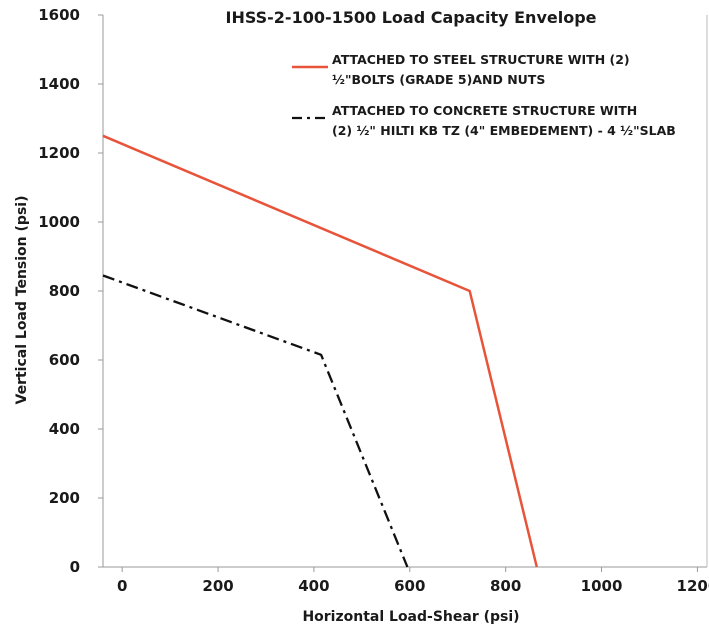  Describe the element at coordinates (602, 586) in the screenshot. I see `x-tick-label: 1000` at that location.